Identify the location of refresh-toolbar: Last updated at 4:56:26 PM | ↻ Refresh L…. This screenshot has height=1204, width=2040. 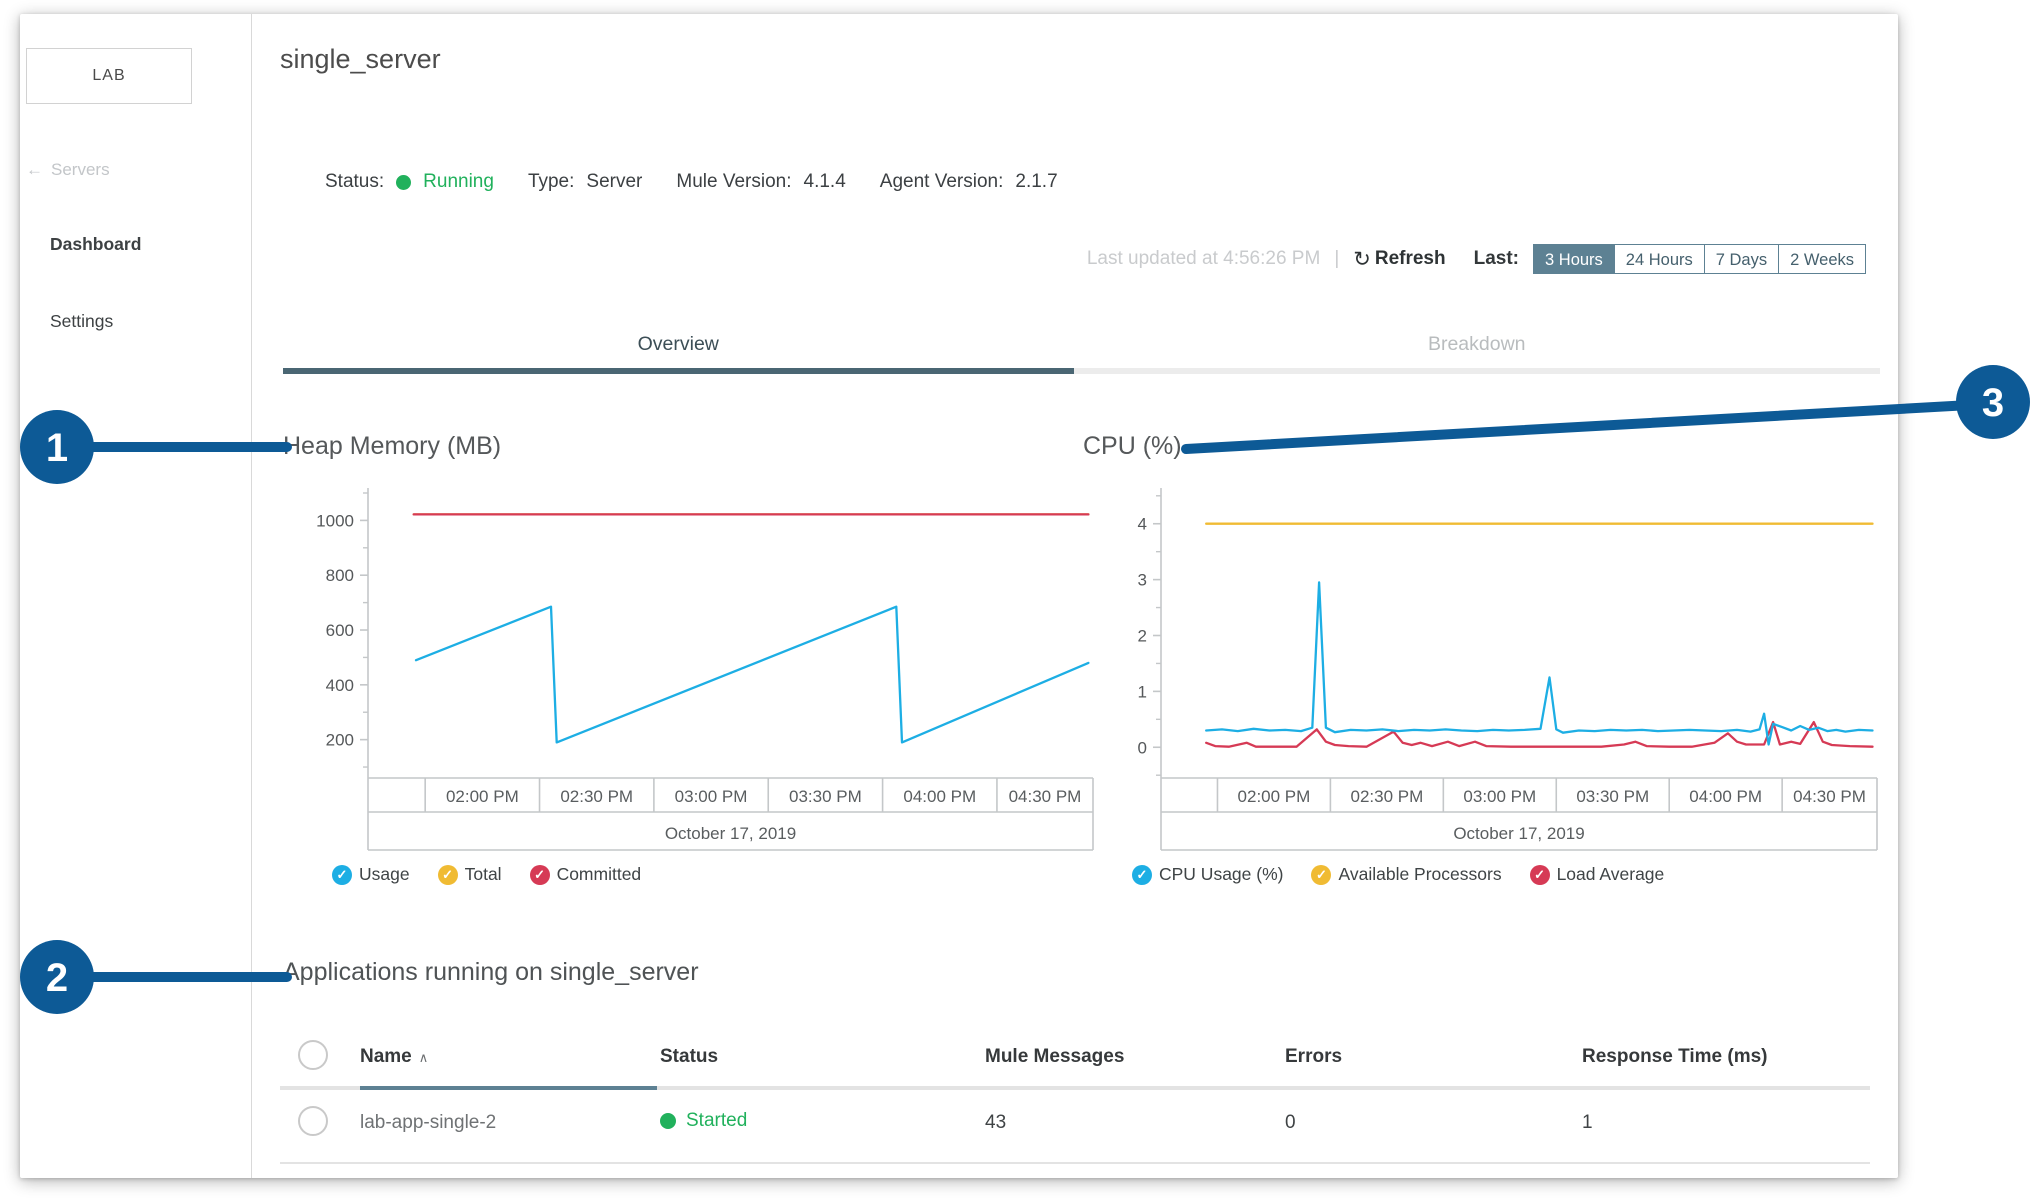
(1476, 259).